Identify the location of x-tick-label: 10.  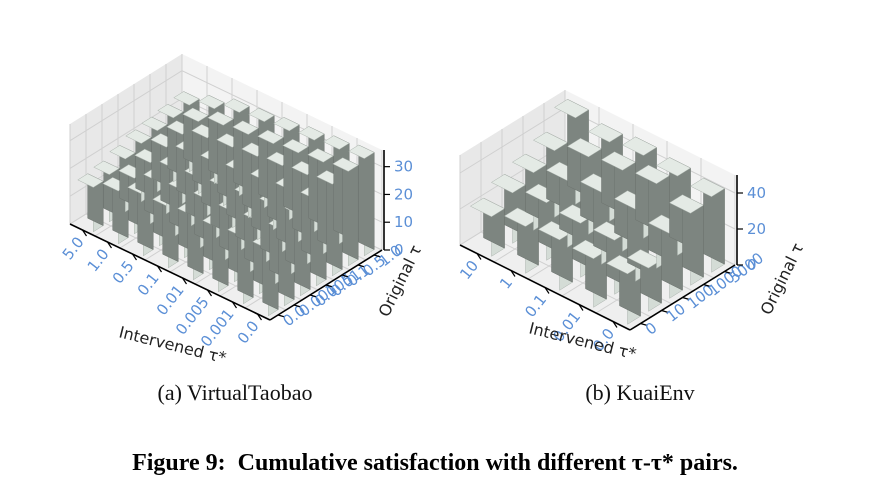
(469, 270).